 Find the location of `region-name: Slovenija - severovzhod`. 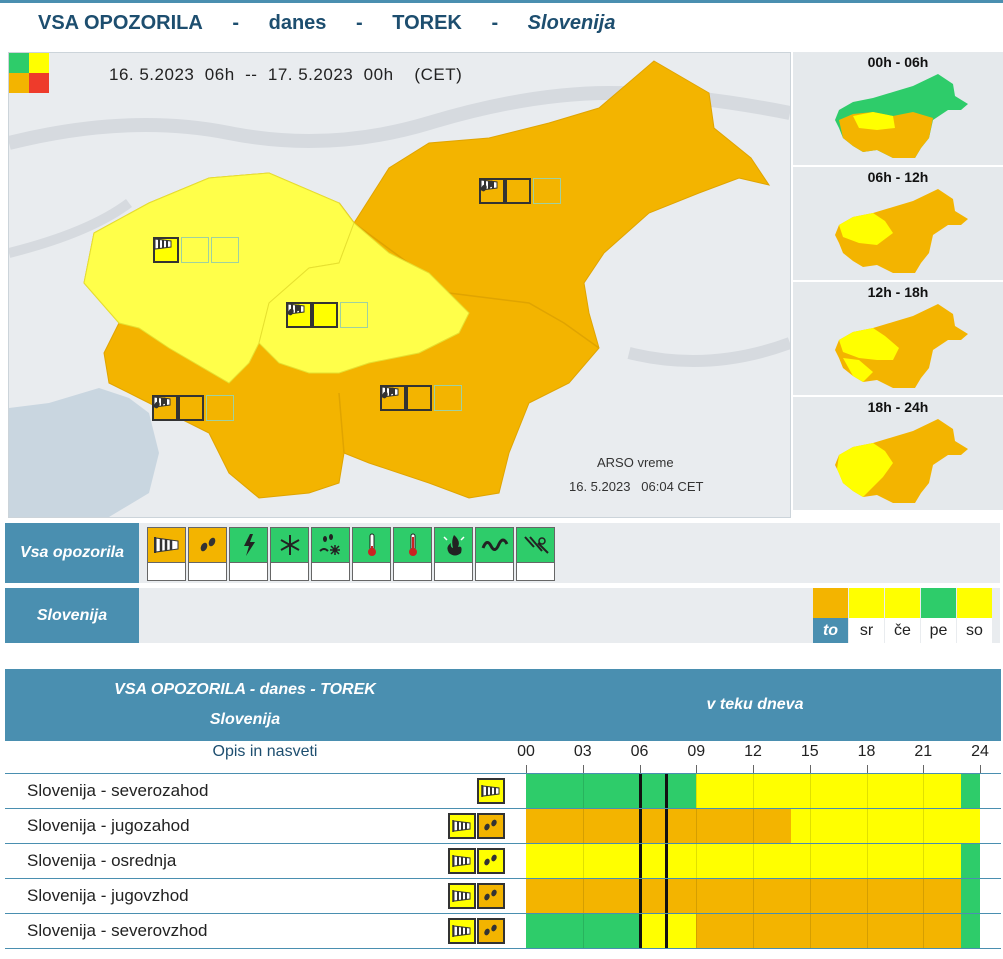

region-name: Slovenija - severovzhod is located at coordinates (117, 930).